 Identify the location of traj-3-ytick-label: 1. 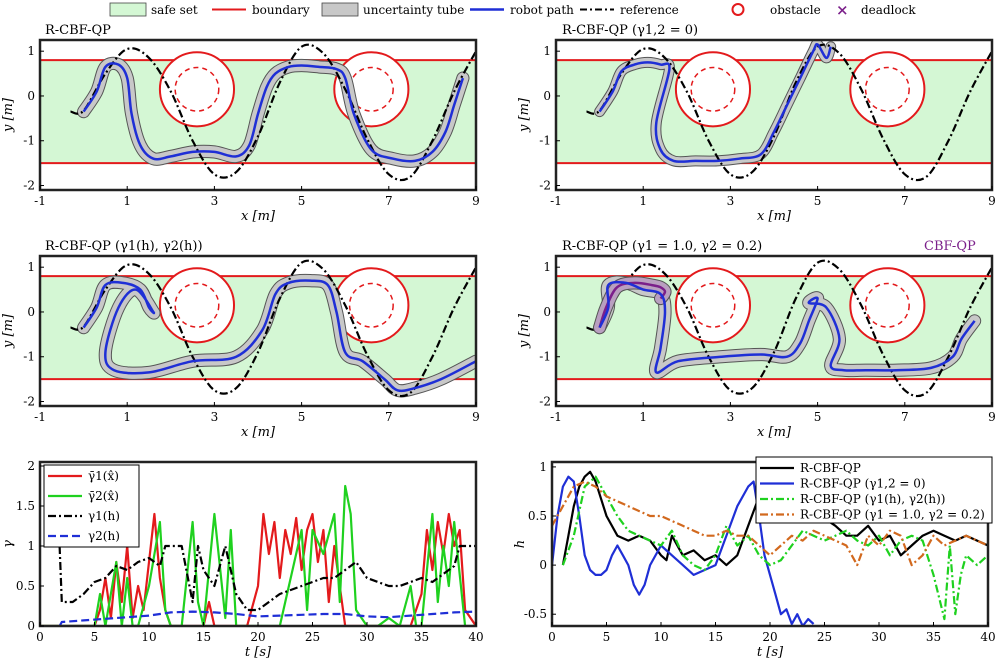
(31, 267).